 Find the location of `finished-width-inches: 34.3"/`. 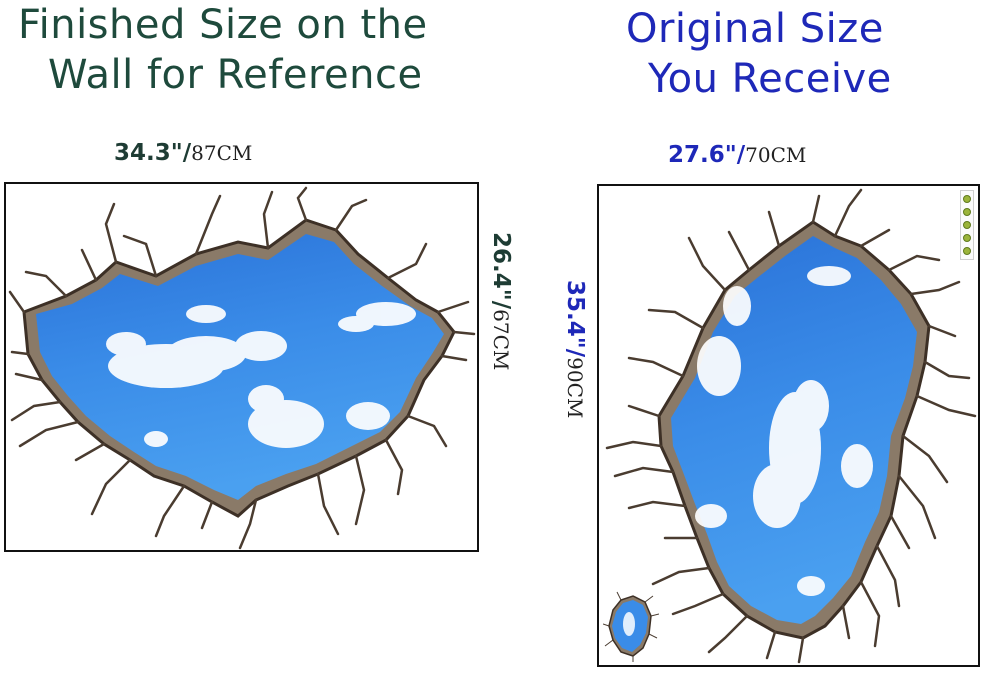

finished-width-inches: 34.3"/ is located at coordinates (153, 153).